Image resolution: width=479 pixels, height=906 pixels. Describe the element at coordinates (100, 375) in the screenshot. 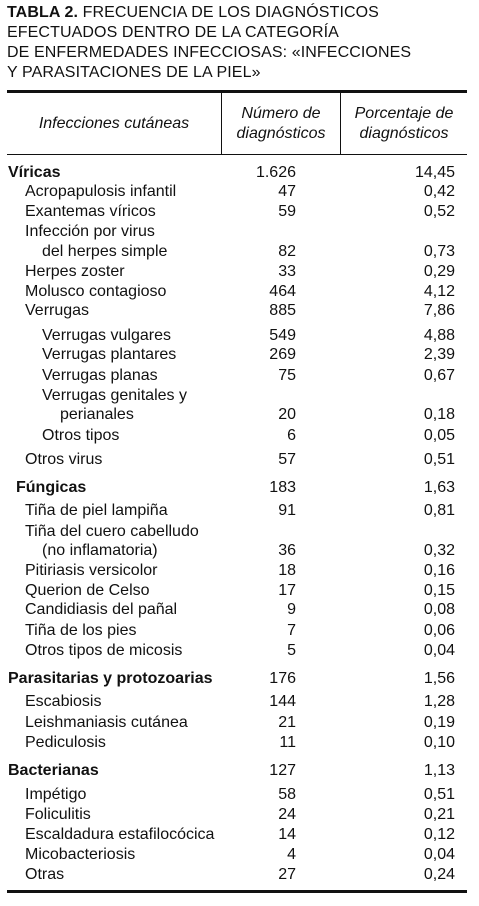

I see `row-label: Verrugas planas` at that location.